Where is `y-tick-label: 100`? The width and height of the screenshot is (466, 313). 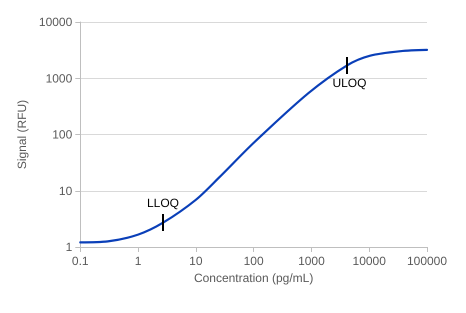
y-tick-label: 100 is located at coordinates (62, 135).